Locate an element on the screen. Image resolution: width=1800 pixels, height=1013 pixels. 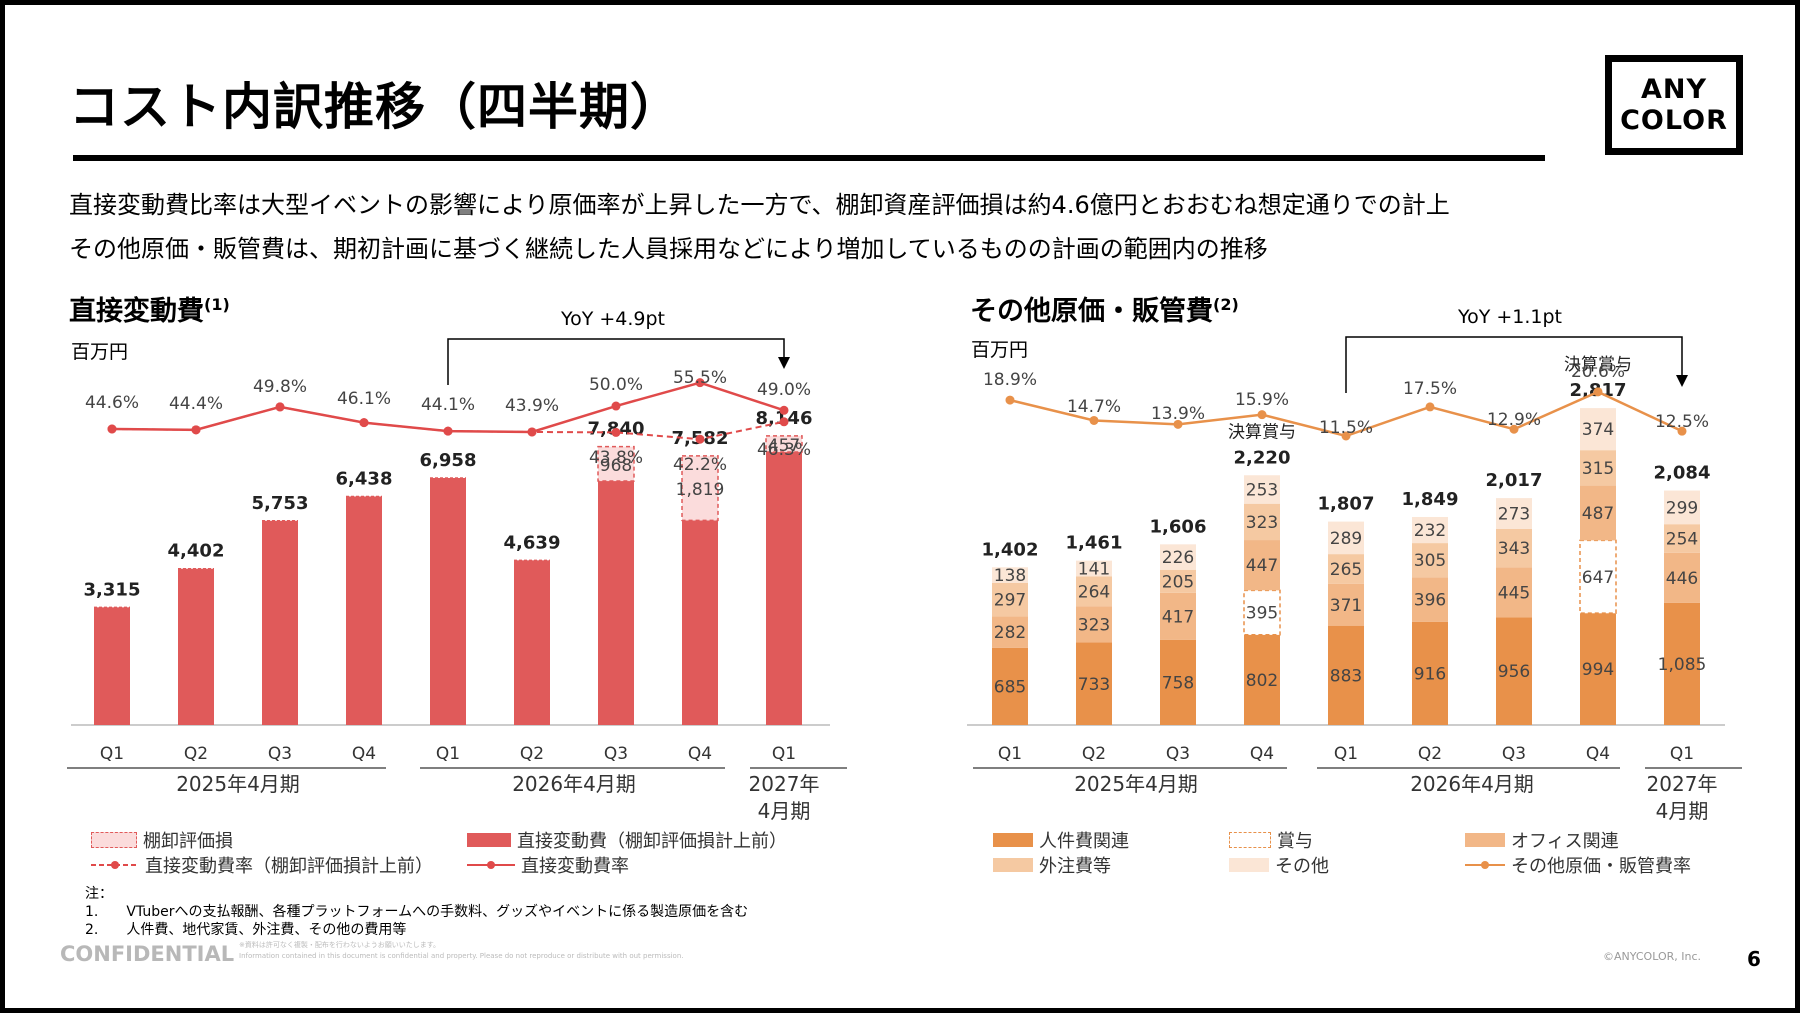
personnel-bar-label: 733 is located at coordinates (1094, 685).